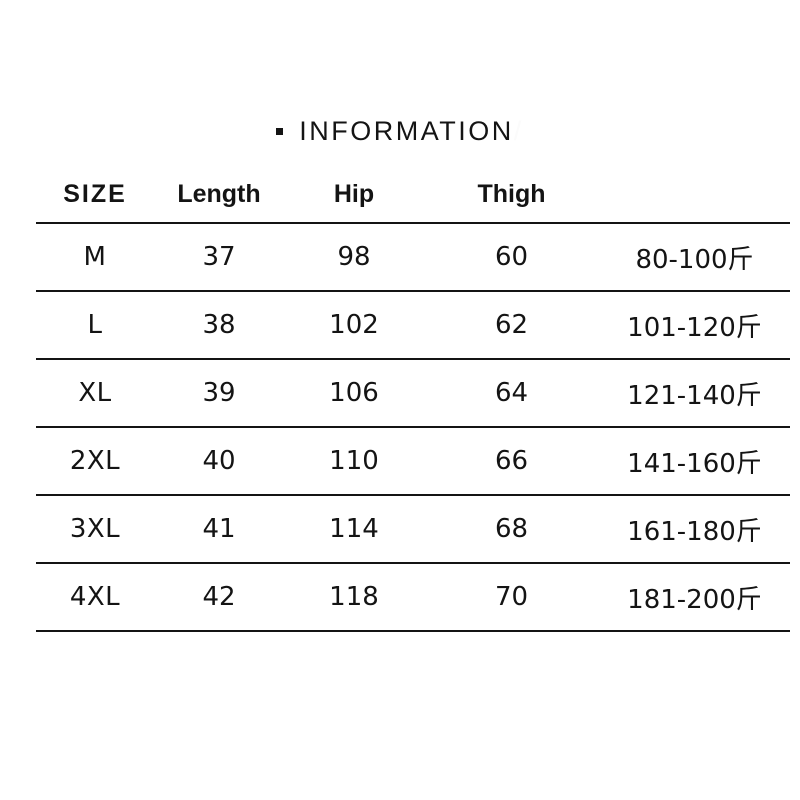 The height and width of the screenshot is (800, 800). I want to click on table-header: SIZE Length Hip Thigh, so click(413, 197).